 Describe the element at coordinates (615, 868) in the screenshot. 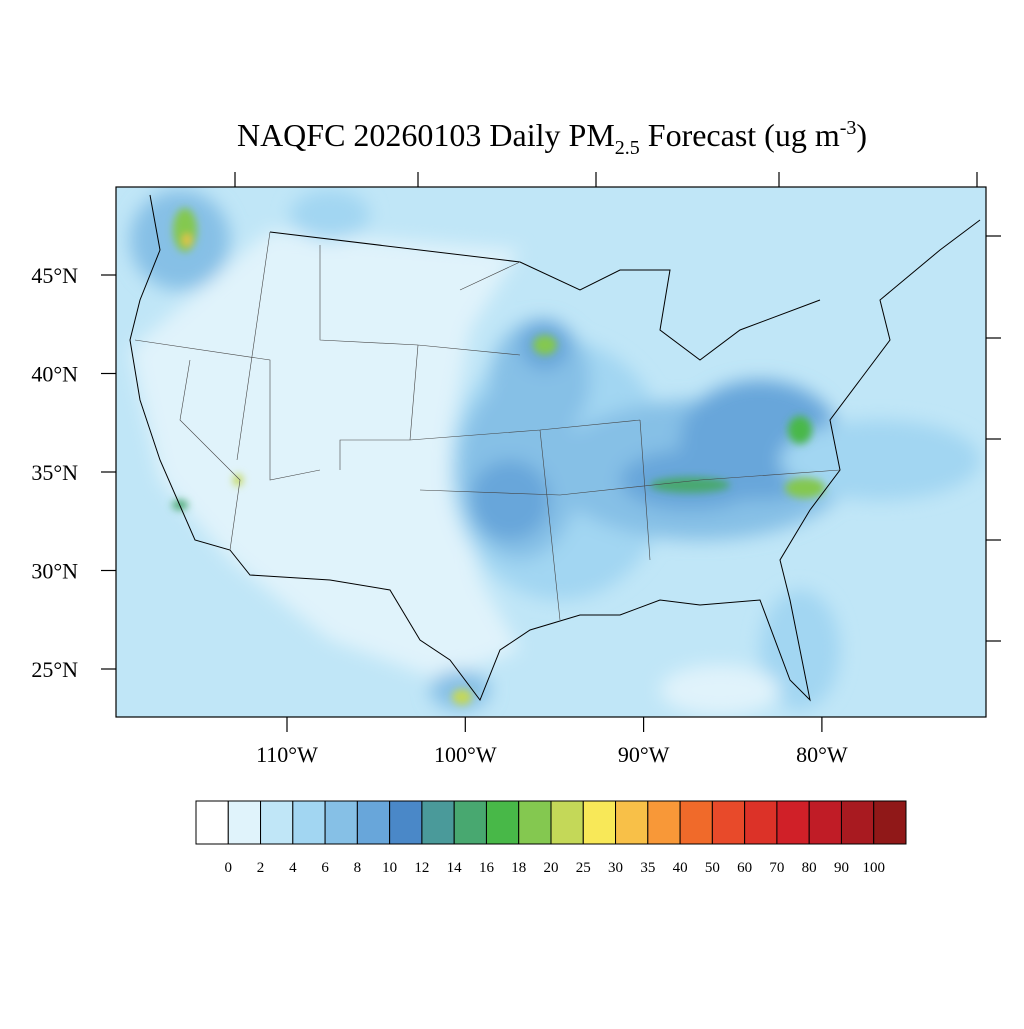

I see `colorbar-label: 30` at that location.